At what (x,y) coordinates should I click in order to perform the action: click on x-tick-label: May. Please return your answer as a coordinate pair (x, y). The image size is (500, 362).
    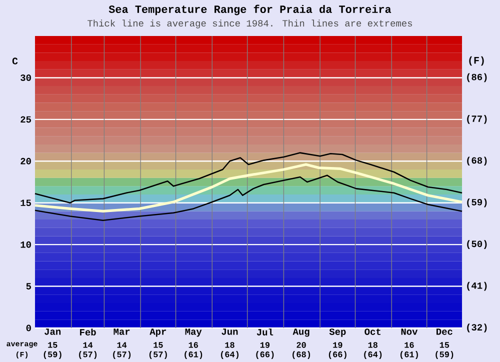
    Looking at the image, I should click on (193, 332).